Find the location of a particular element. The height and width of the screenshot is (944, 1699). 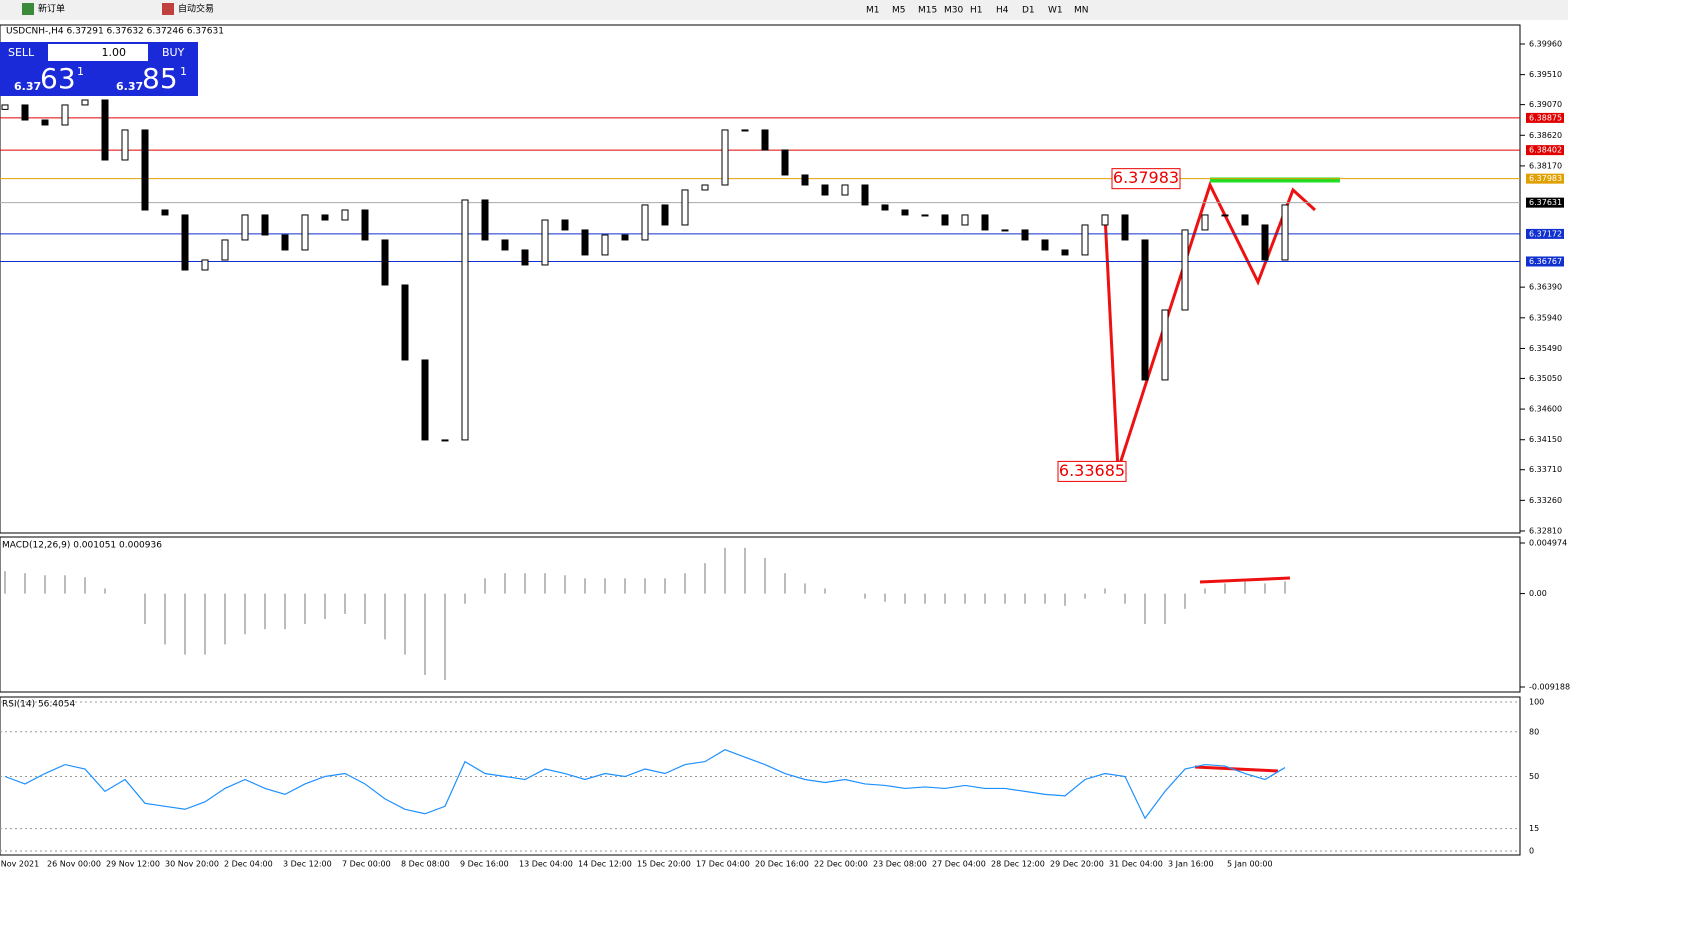

macd-pane is located at coordinates (760, 614).